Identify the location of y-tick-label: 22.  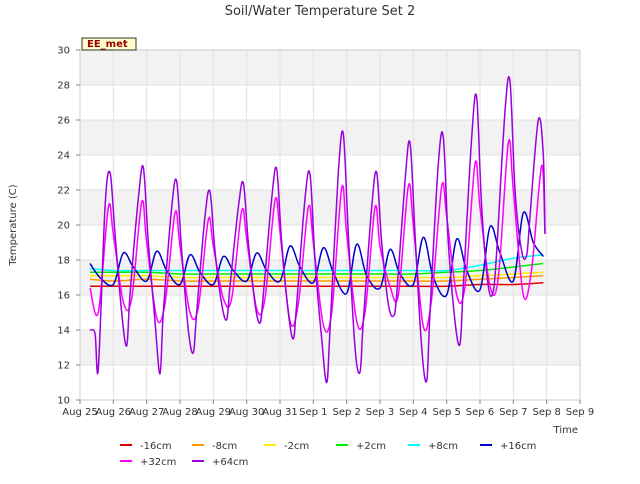
(63, 191).